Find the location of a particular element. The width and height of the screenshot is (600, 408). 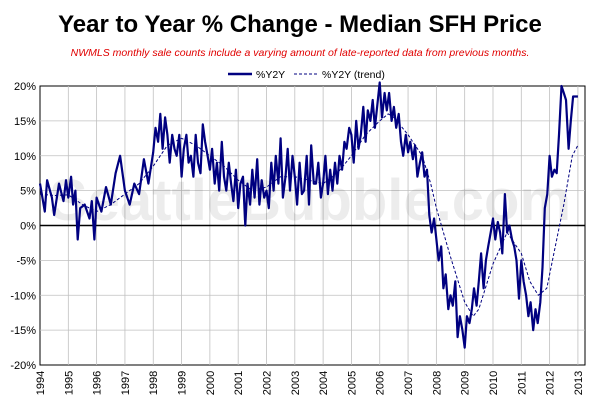

y-tick-label: 0% is located at coordinates (28, 227).